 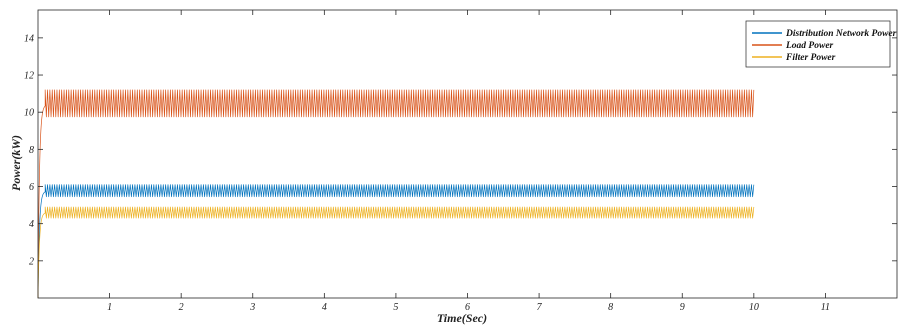 What do you see at coordinates (540, 307) in the screenshot?
I see `x-tick-label: 7` at bounding box center [540, 307].